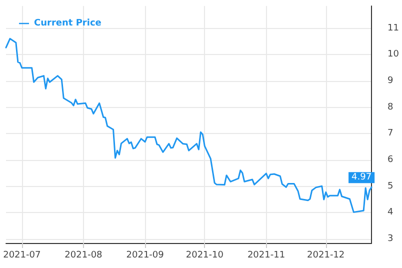  I want to click on y-tick-label: 7, so click(391, 133).